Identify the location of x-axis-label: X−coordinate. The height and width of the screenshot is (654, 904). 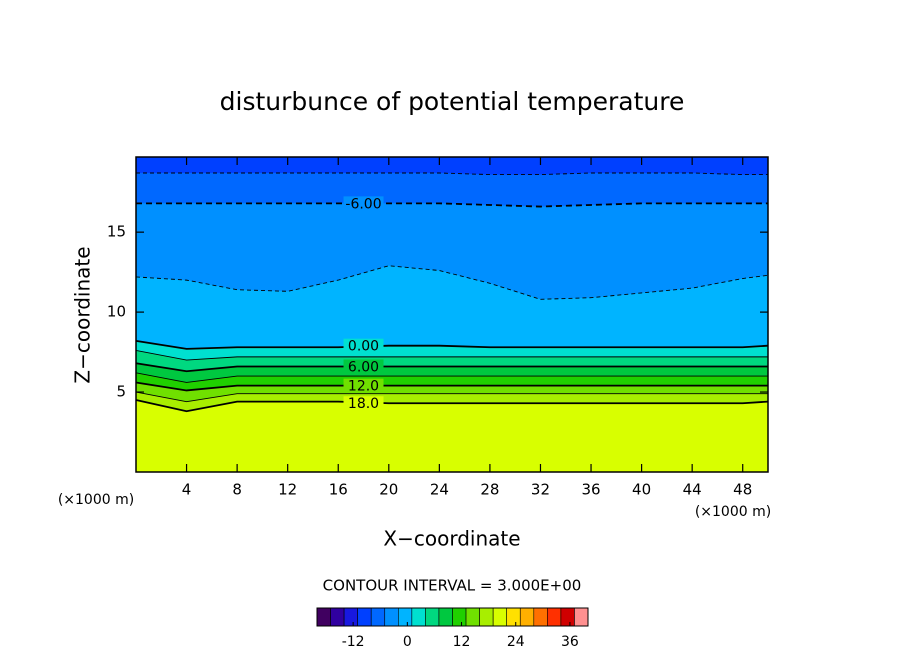
(451, 539).